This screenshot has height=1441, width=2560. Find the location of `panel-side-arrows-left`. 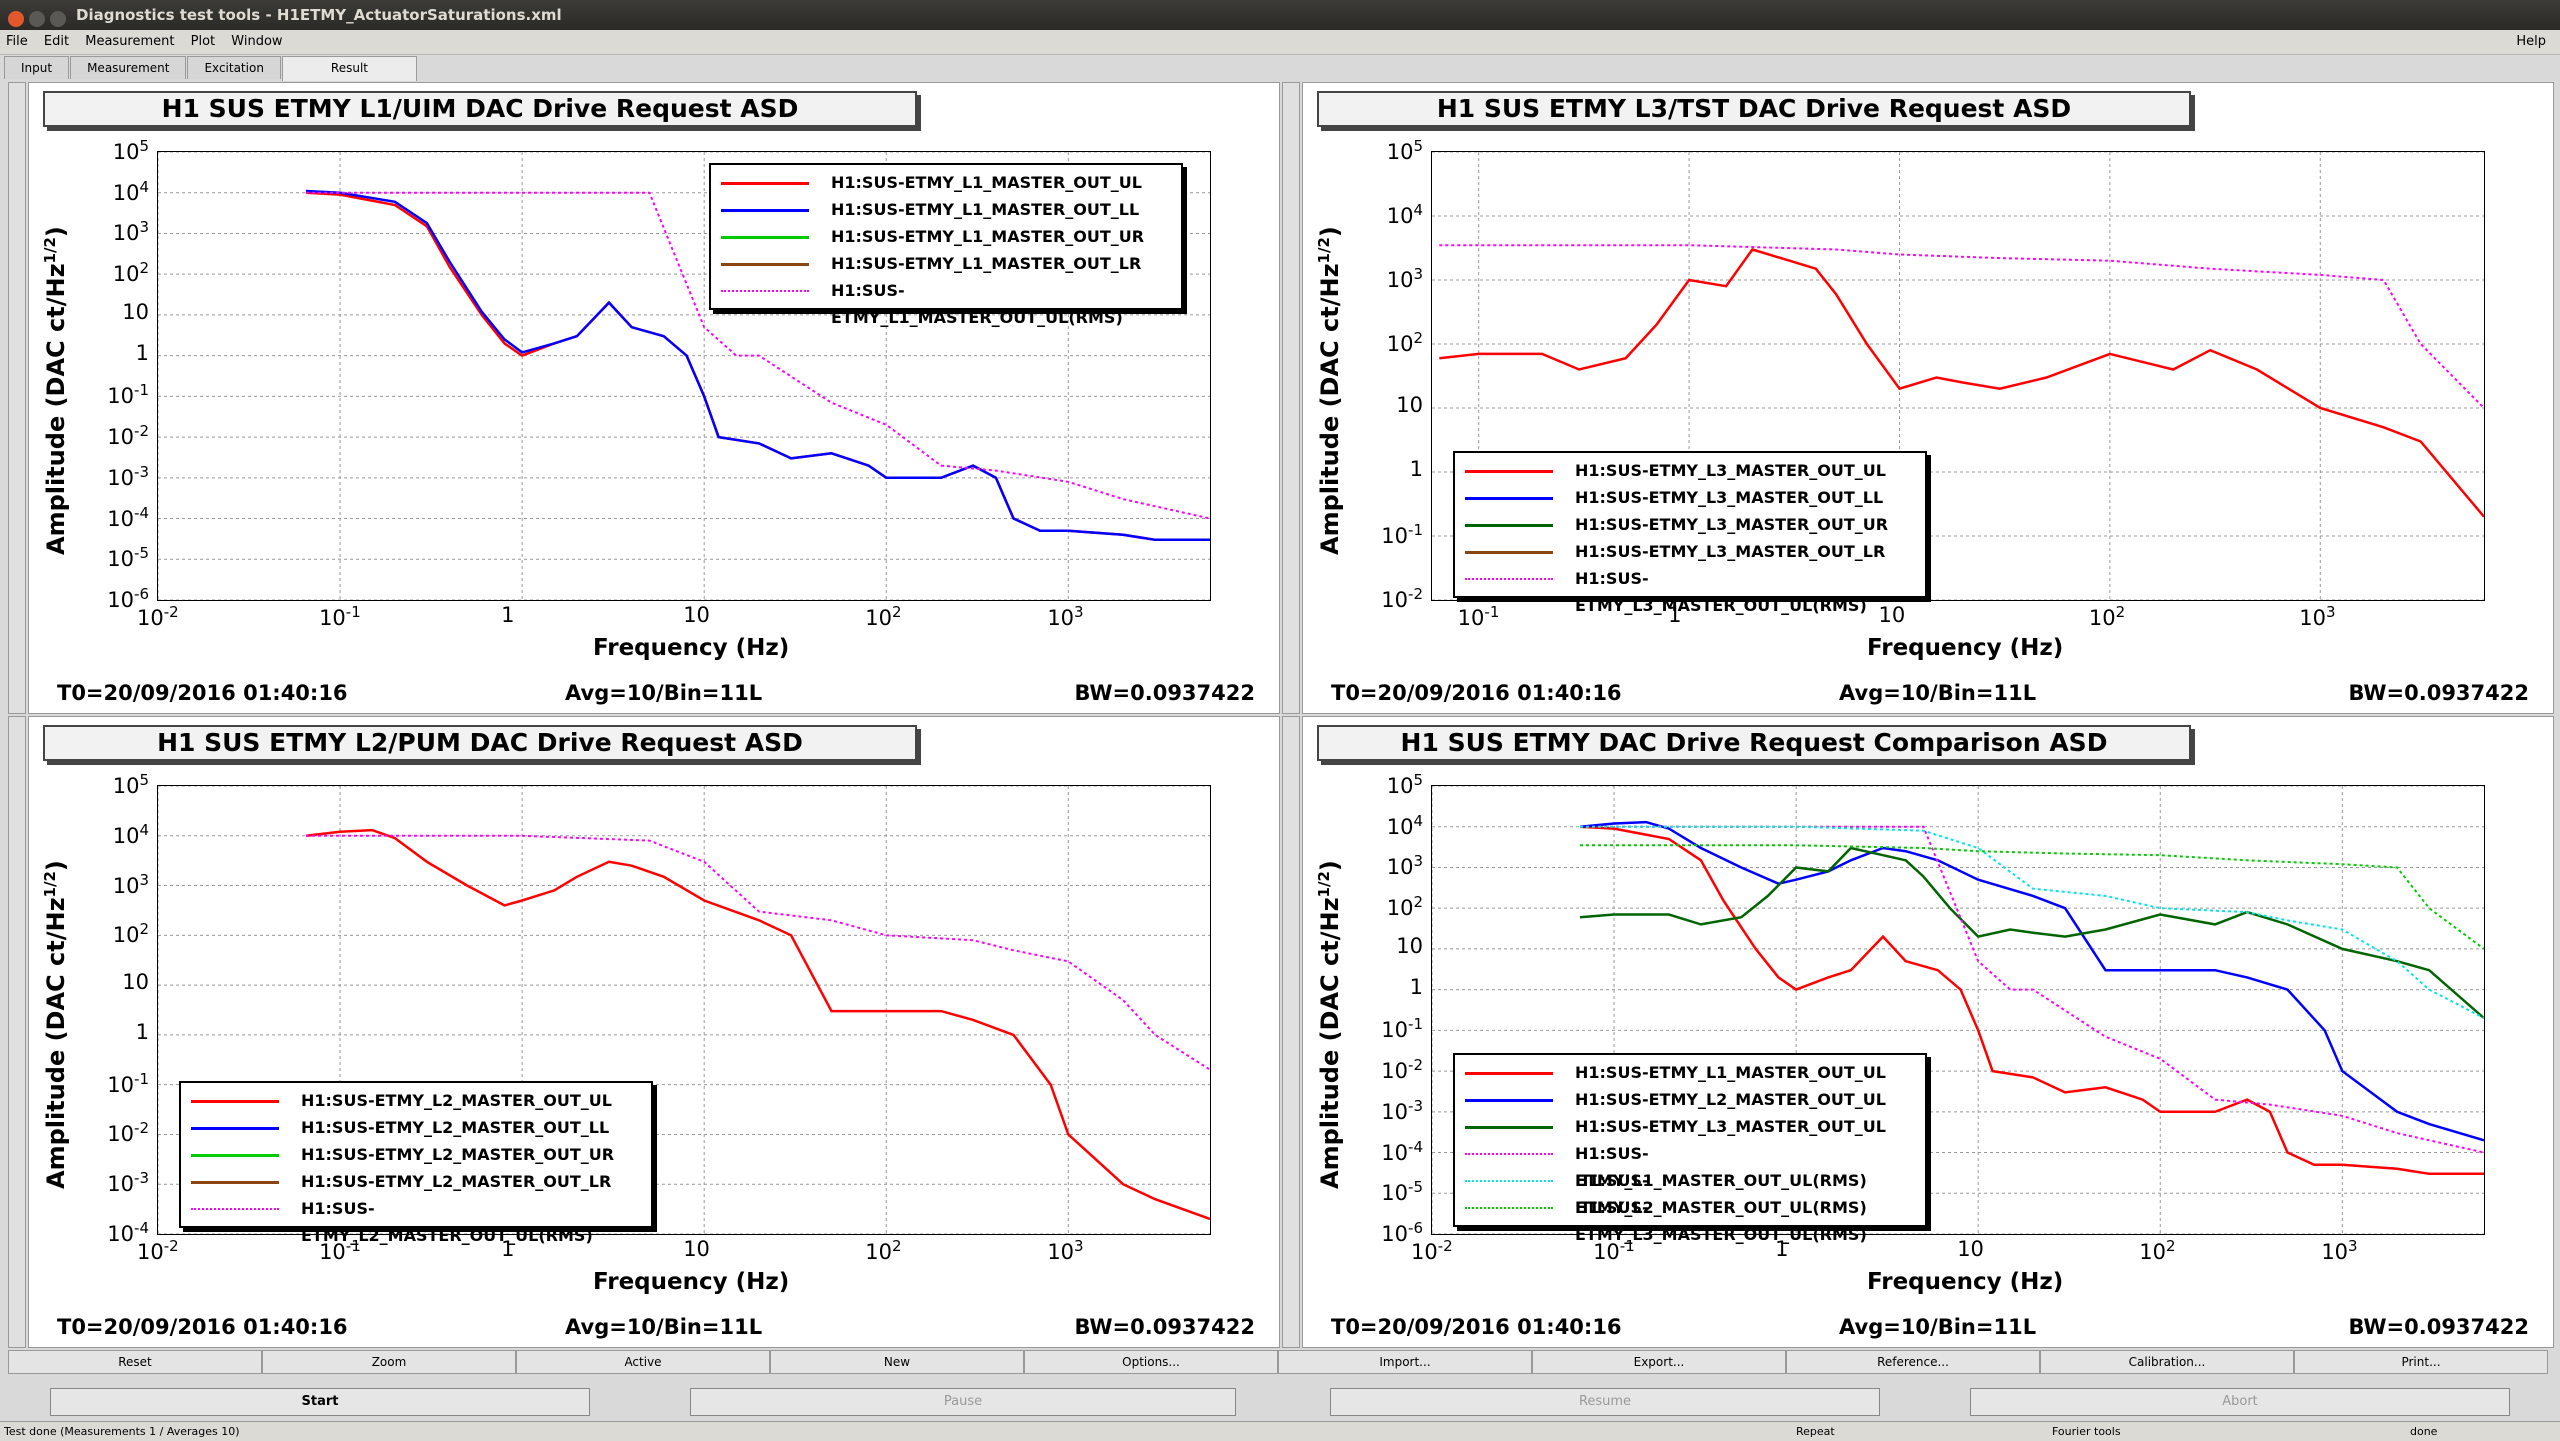

panel-side-arrows-left is located at coordinates (17, 398).